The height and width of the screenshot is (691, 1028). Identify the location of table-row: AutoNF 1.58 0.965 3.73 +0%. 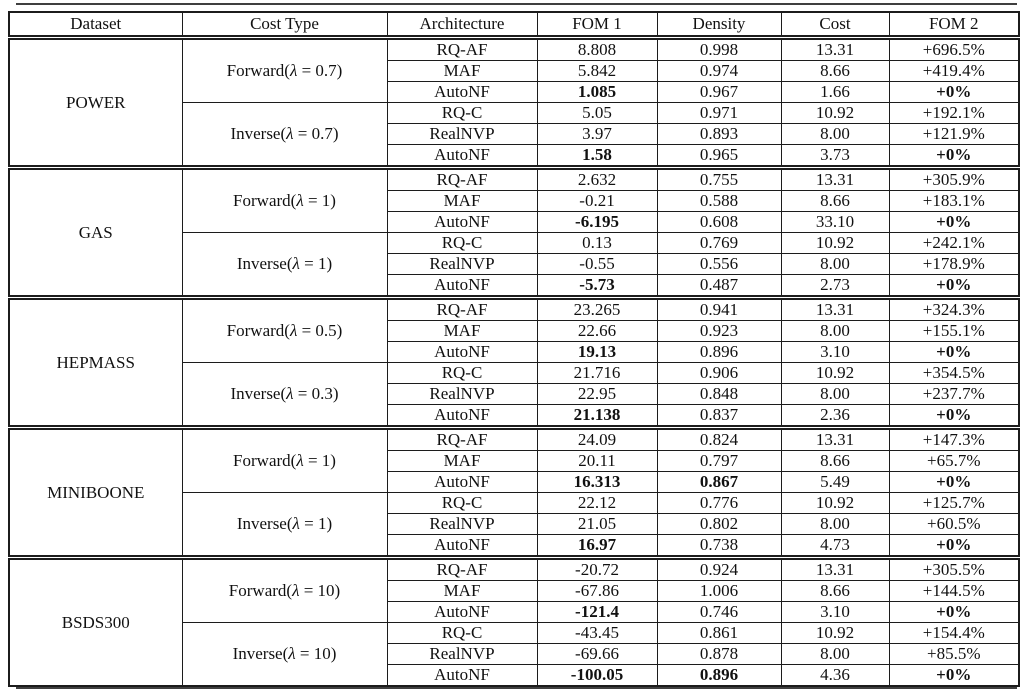
(514, 157).